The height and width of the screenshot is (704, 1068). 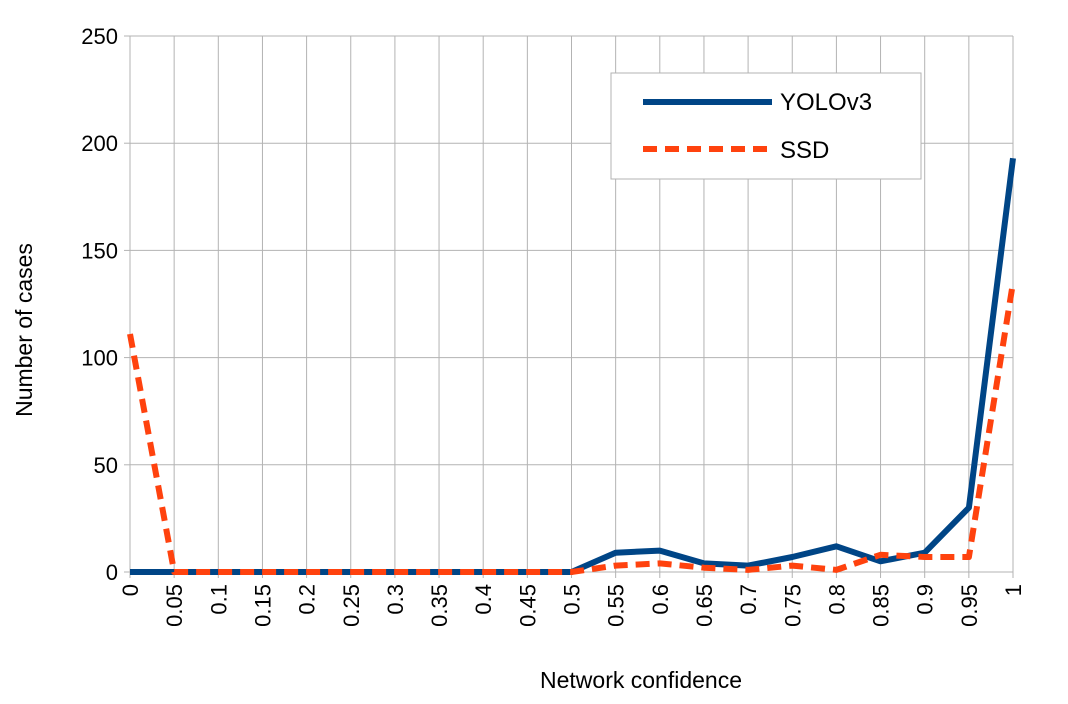 I want to click on legend-box, so click(x=766, y=126).